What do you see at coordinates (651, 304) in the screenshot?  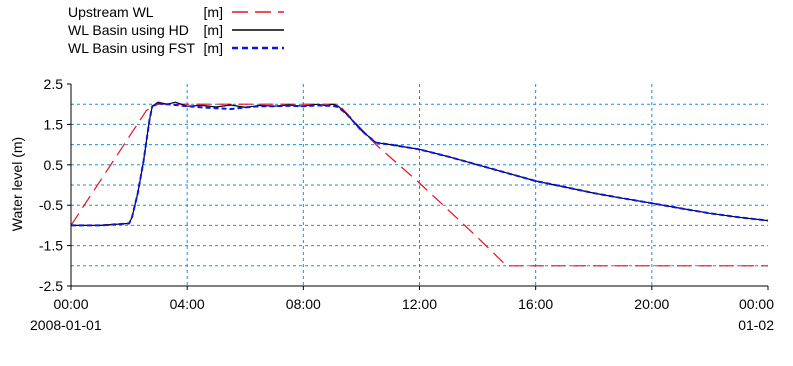 I see `x-tick-label: 20:00` at bounding box center [651, 304].